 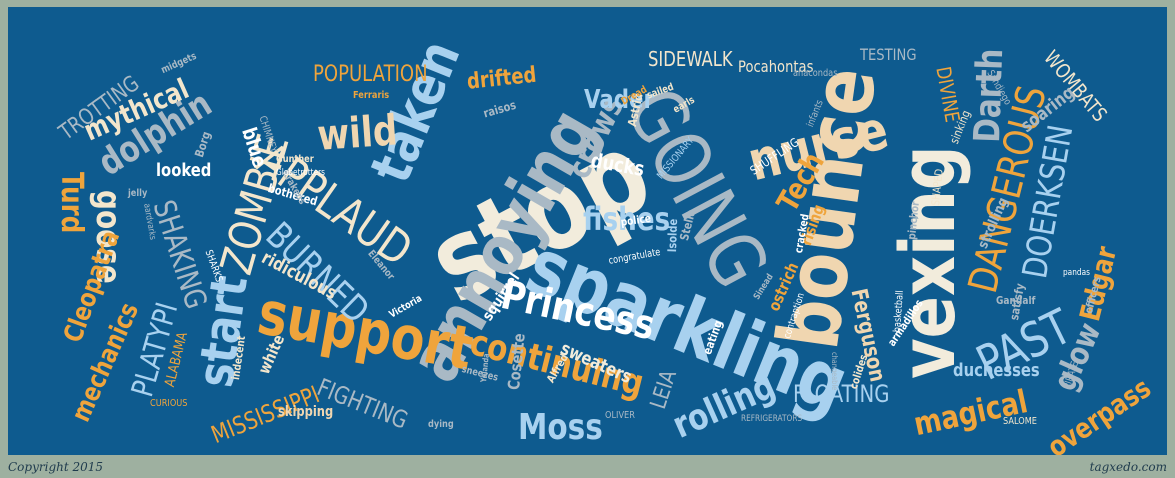 I want to click on cloud-word: Gandalf, so click(x=1016, y=300).